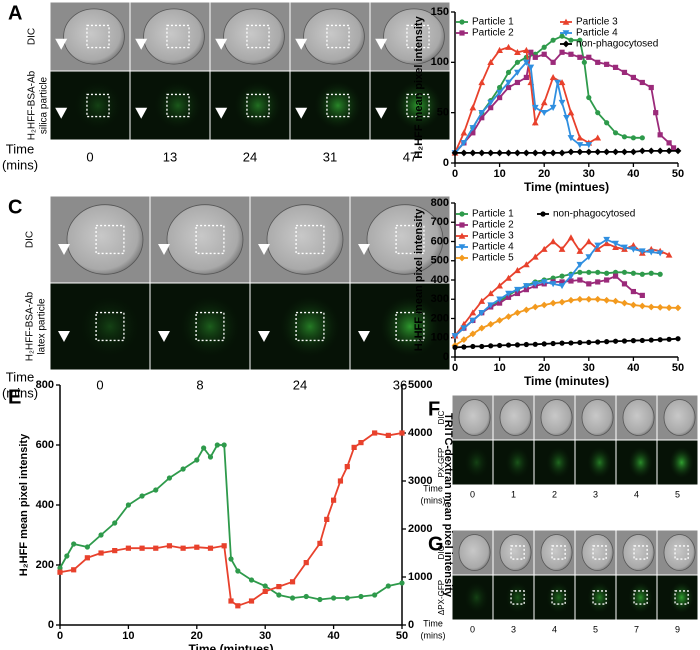 This screenshot has width=700, height=650. What do you see at coordinates (410, 156) in the screenshot?
I see `time-label: 47` at bounding box center [410, 156].